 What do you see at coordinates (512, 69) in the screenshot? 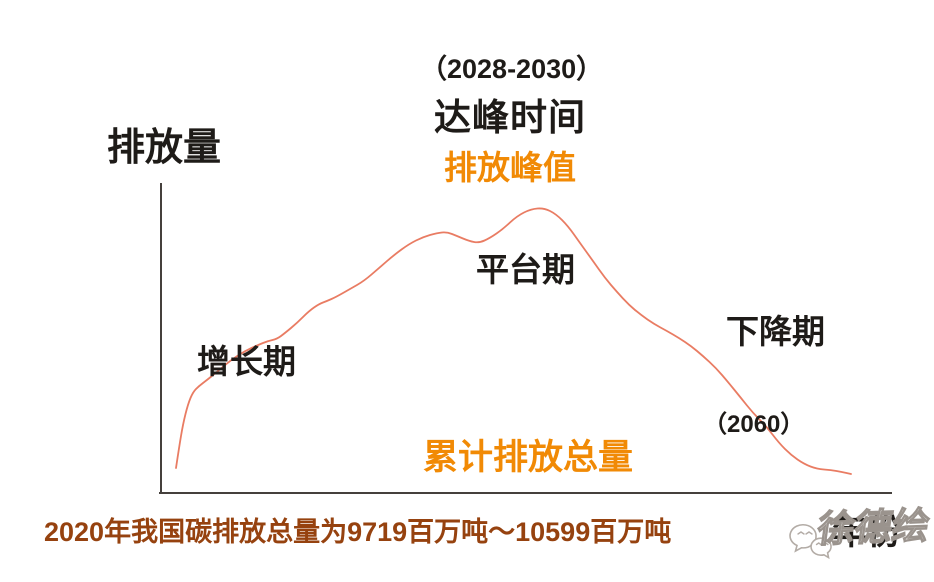
I see `peak-period-label: （2028-2030）` at bounding box center [512, 69].